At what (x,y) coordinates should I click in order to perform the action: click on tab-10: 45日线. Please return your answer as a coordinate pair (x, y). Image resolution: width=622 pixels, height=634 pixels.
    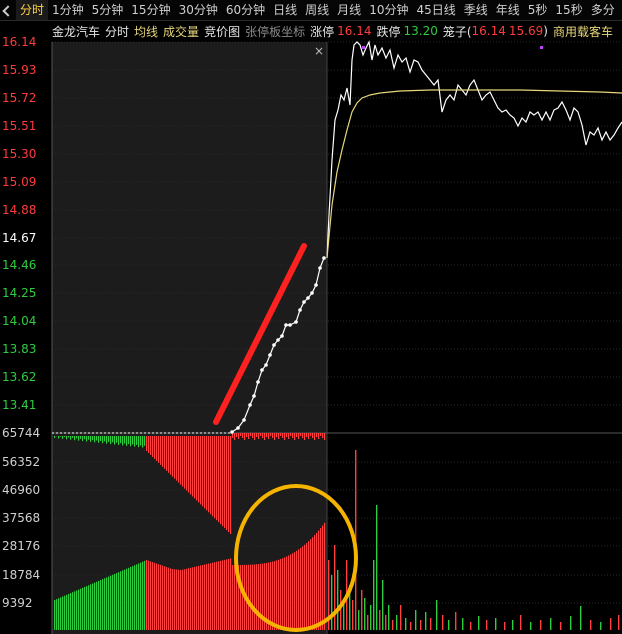
    Looking at the image, I should click on (436, 10).